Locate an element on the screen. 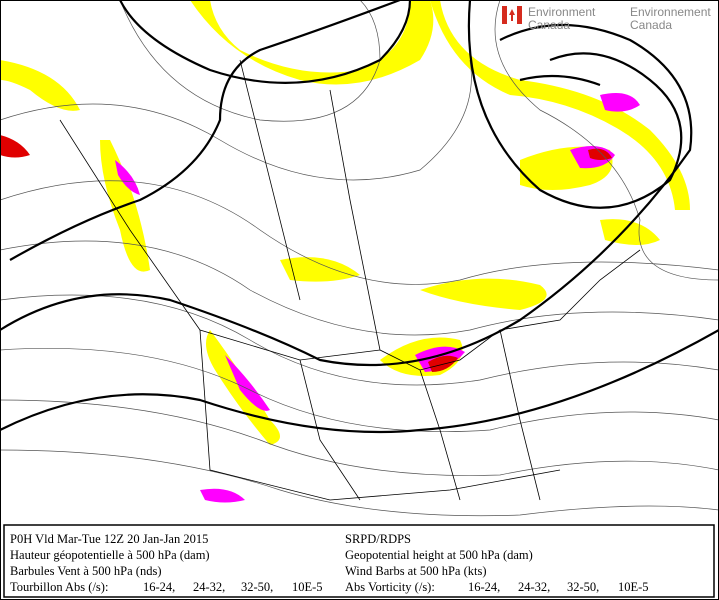 The image size is (719, 600). legend-label: Abs Vorticity (/s): is located at coordinates (390, 587).